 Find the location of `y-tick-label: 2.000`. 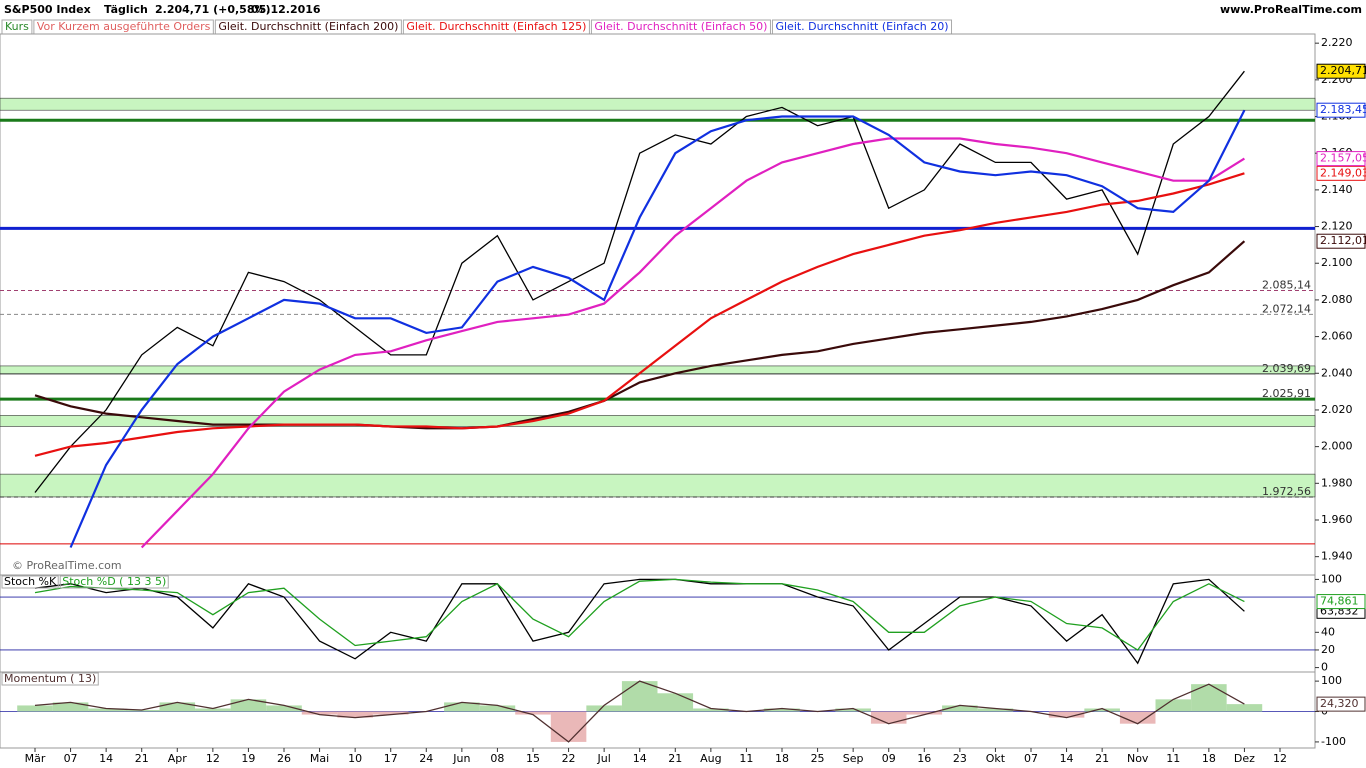

y-tick-label: 2.000 is located at coordinates (1337, 446).